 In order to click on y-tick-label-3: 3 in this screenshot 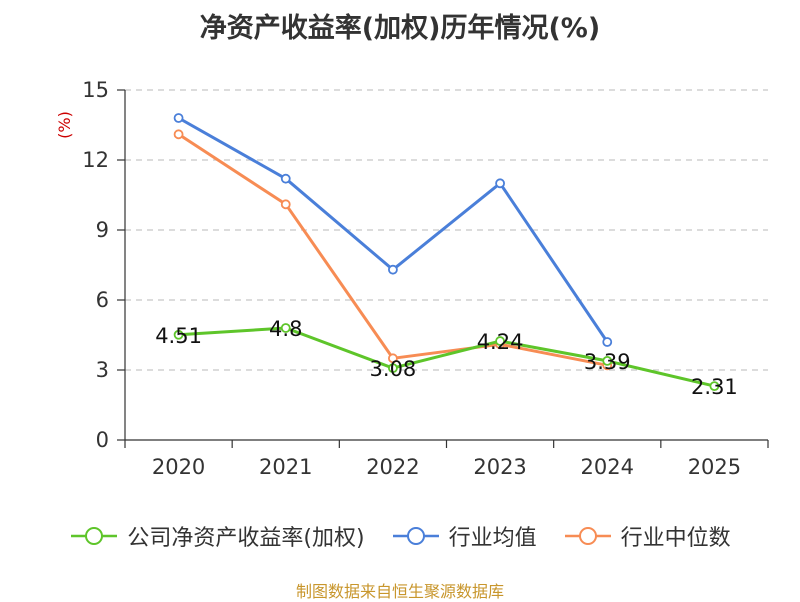, I will do `click(102, 370)`.